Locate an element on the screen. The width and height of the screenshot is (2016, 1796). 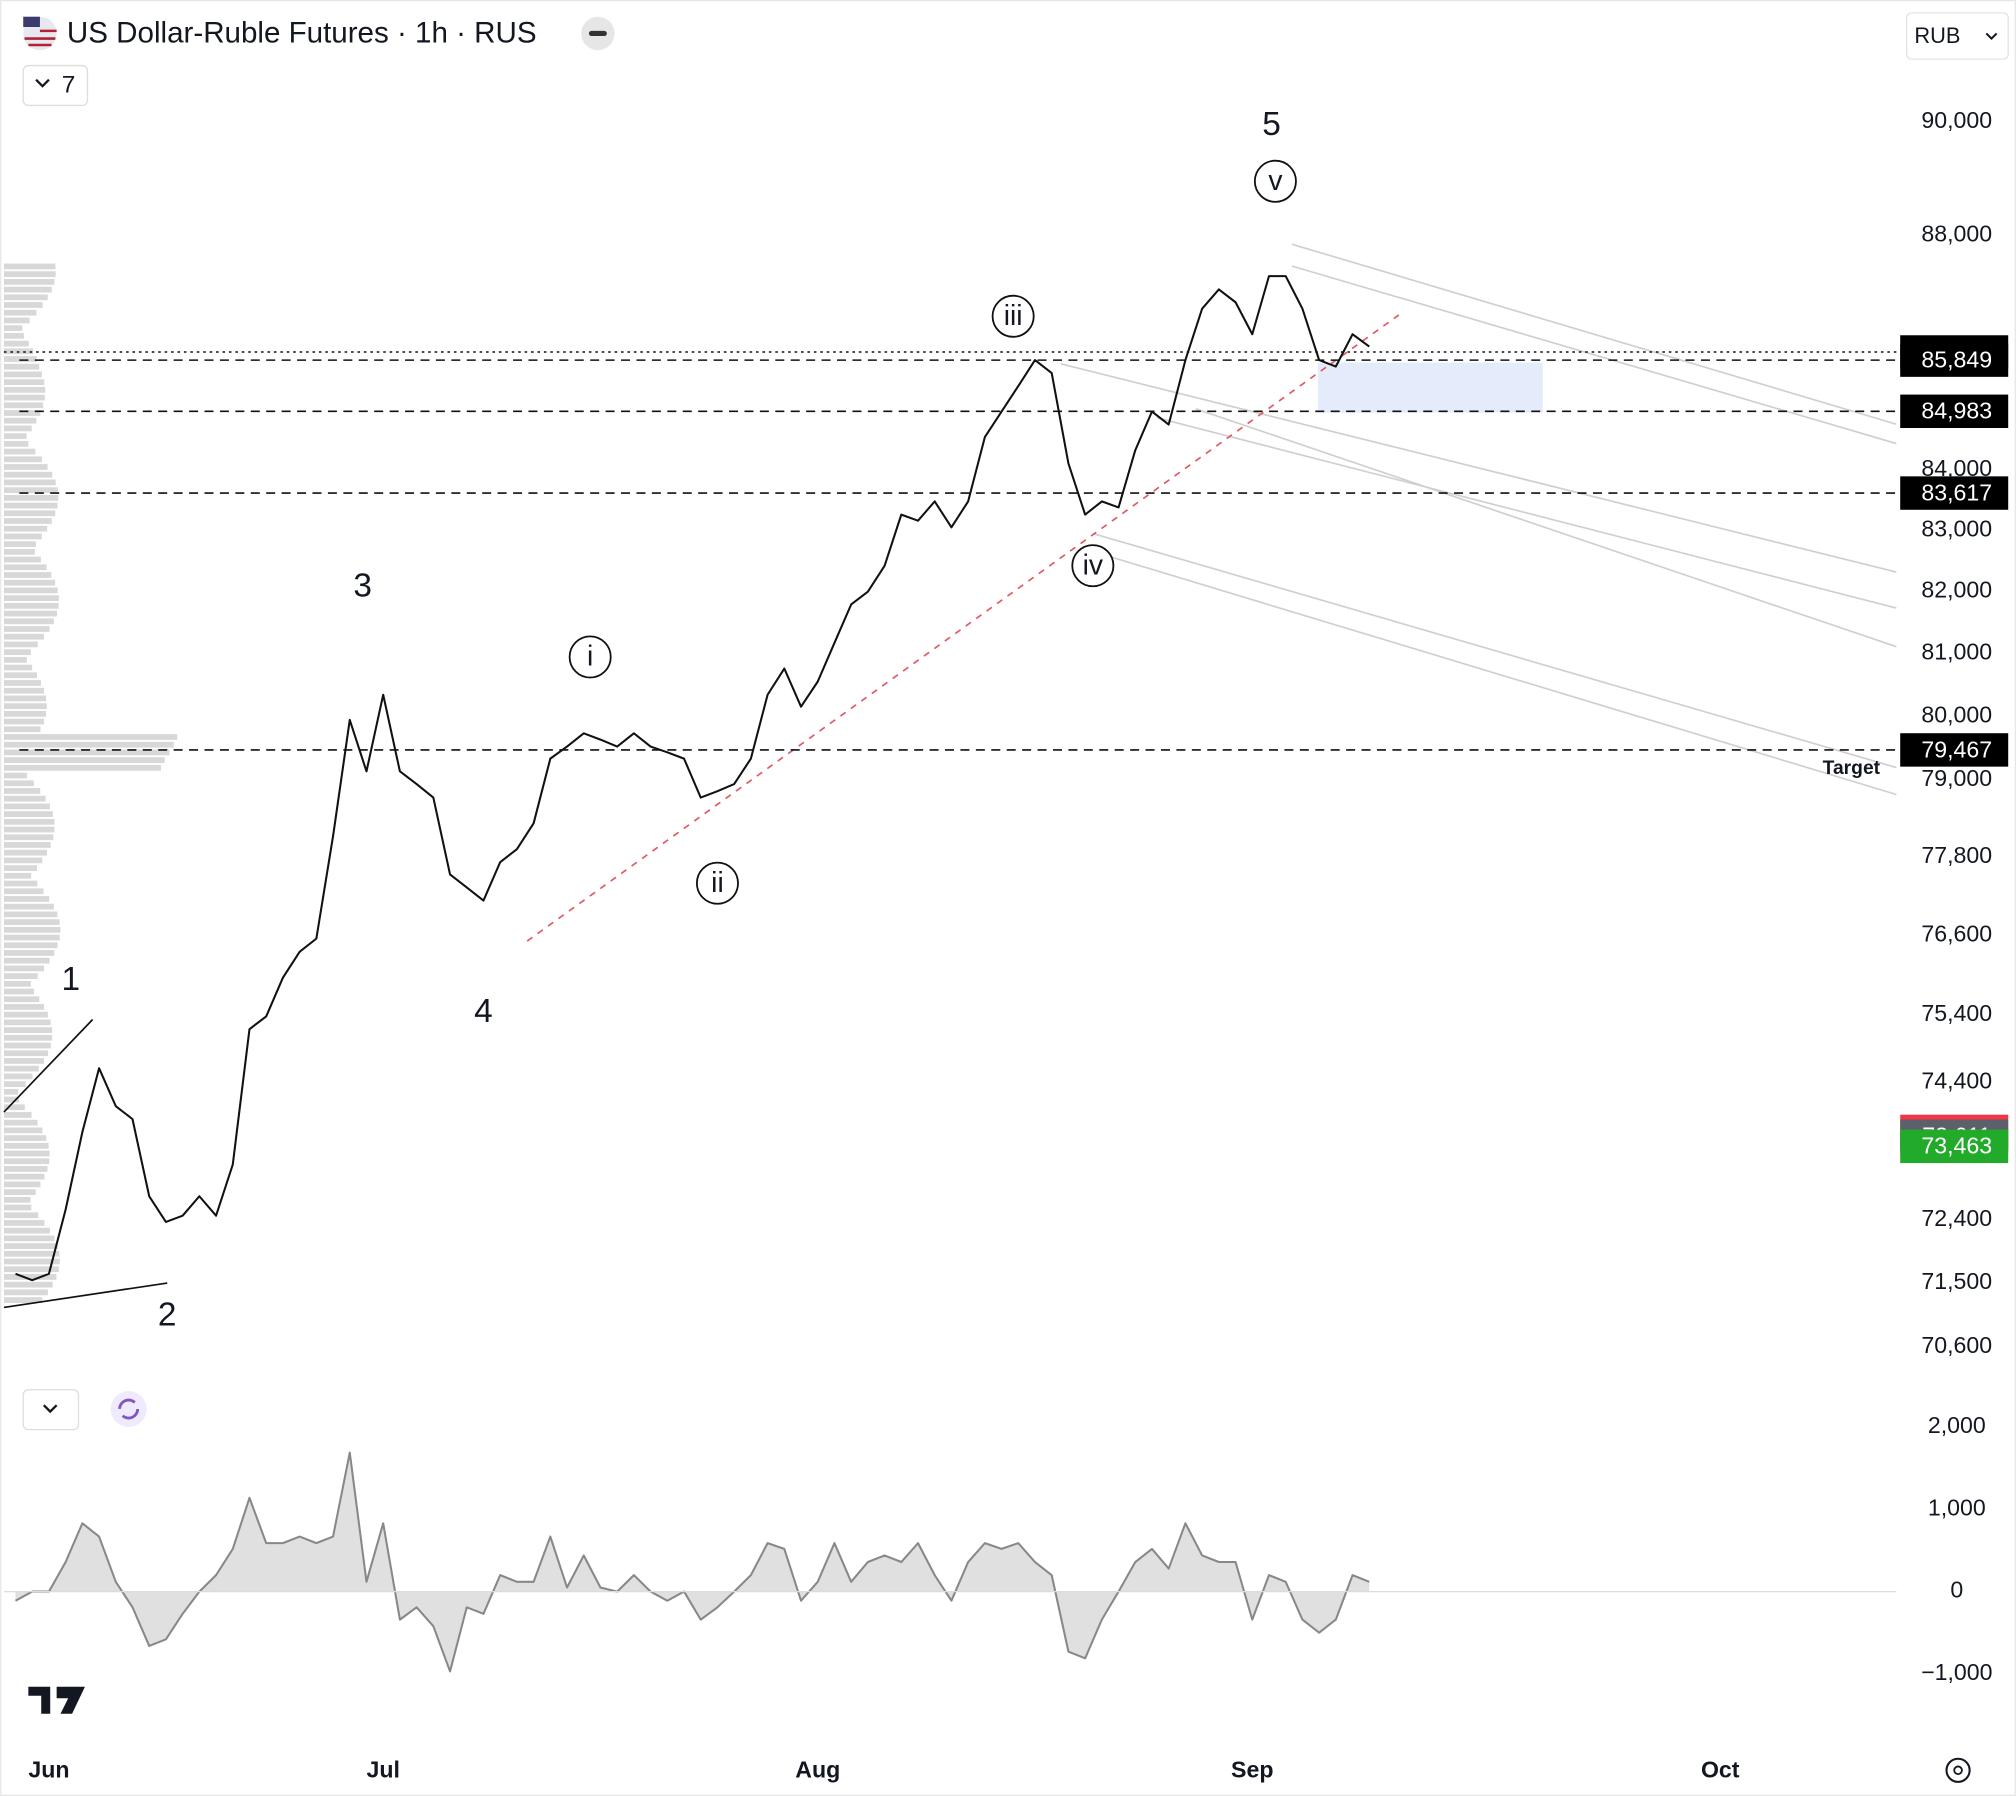
wedge-line is located at coordinates (48, 1065).